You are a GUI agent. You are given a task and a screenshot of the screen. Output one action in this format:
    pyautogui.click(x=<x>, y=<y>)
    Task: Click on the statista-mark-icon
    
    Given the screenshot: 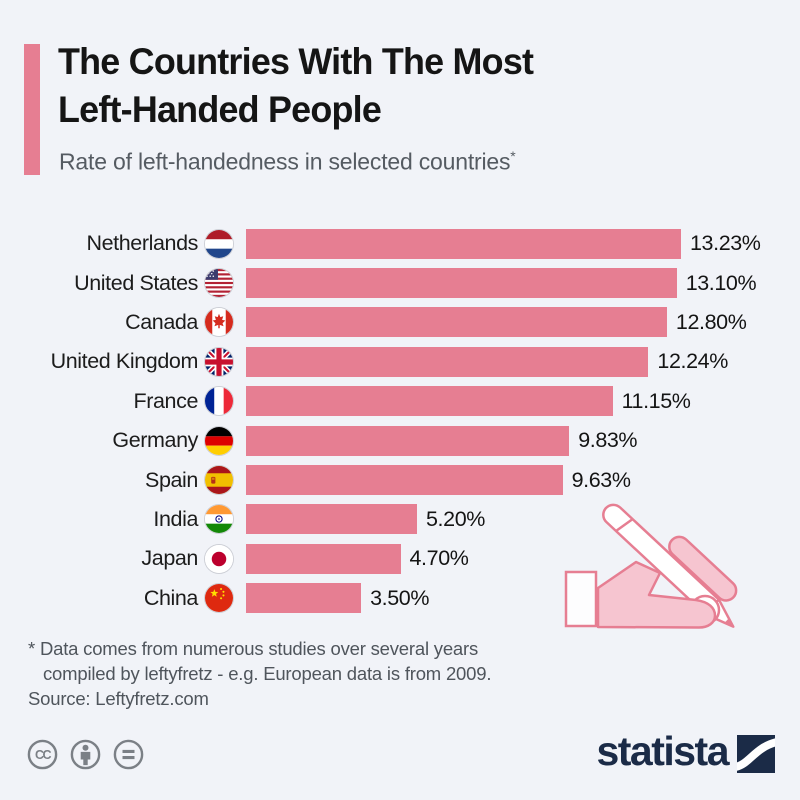 What is the action you would take?
    pyautogui.click(x=756, y=753)
    